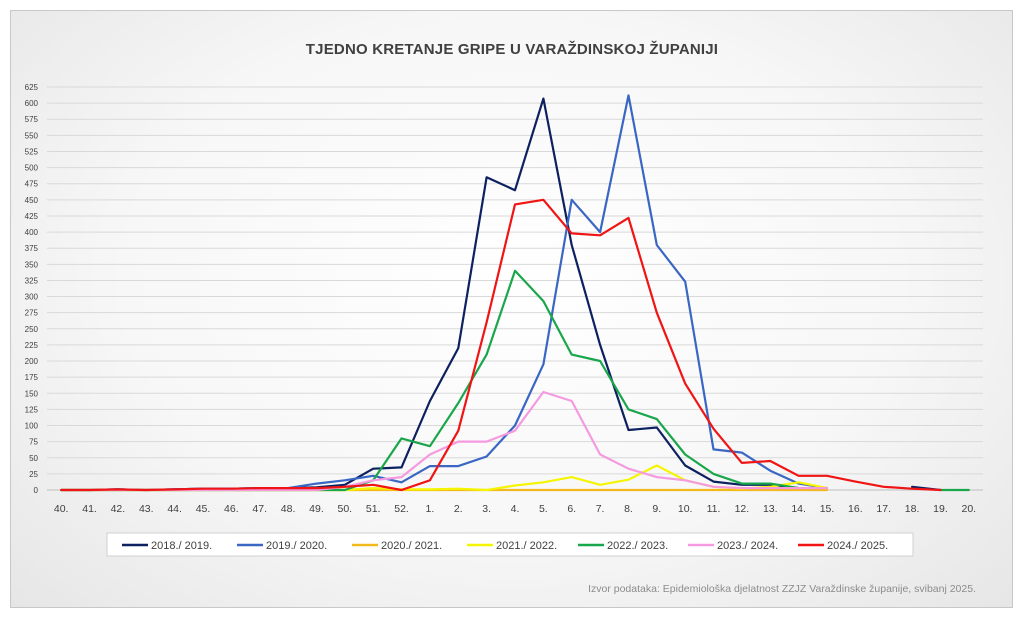  What do you see at coordinates (486, 509) in the screenshot?
I see `x-tick-label: 3.` at bounding box center [486, 509].